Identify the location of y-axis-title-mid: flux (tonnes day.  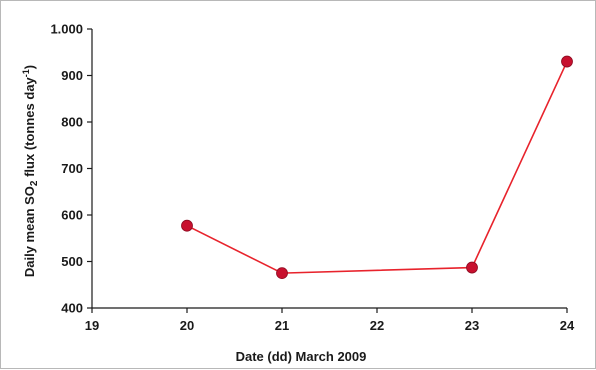
(29, 128).